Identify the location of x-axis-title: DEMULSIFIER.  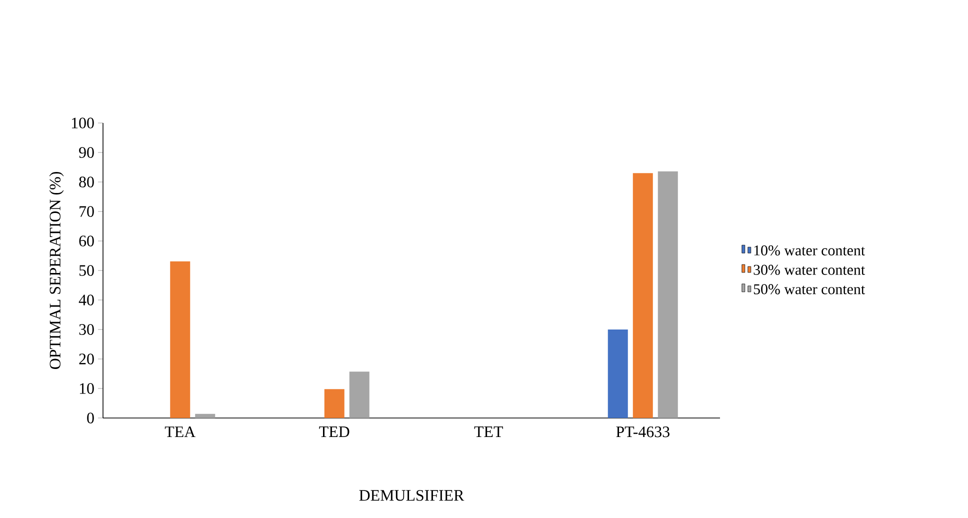
(411, 495).